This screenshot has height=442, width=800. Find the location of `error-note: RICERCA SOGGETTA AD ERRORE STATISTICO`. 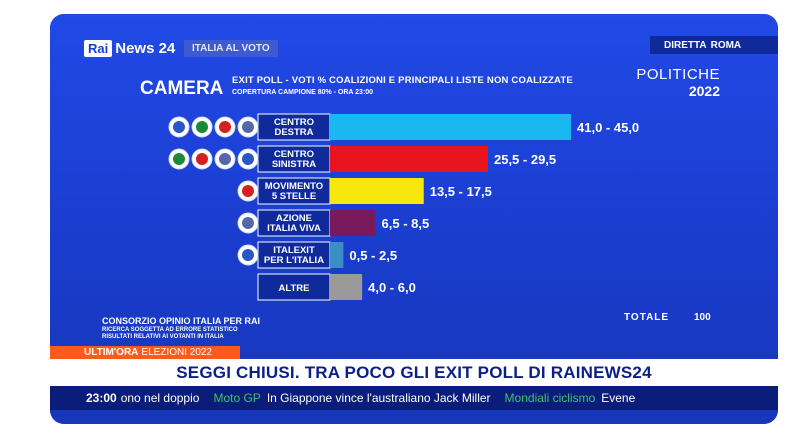

error-note: RICERCA SOGGETTA AD ERRORE STATISTICO is located at coordinates (170, 330).